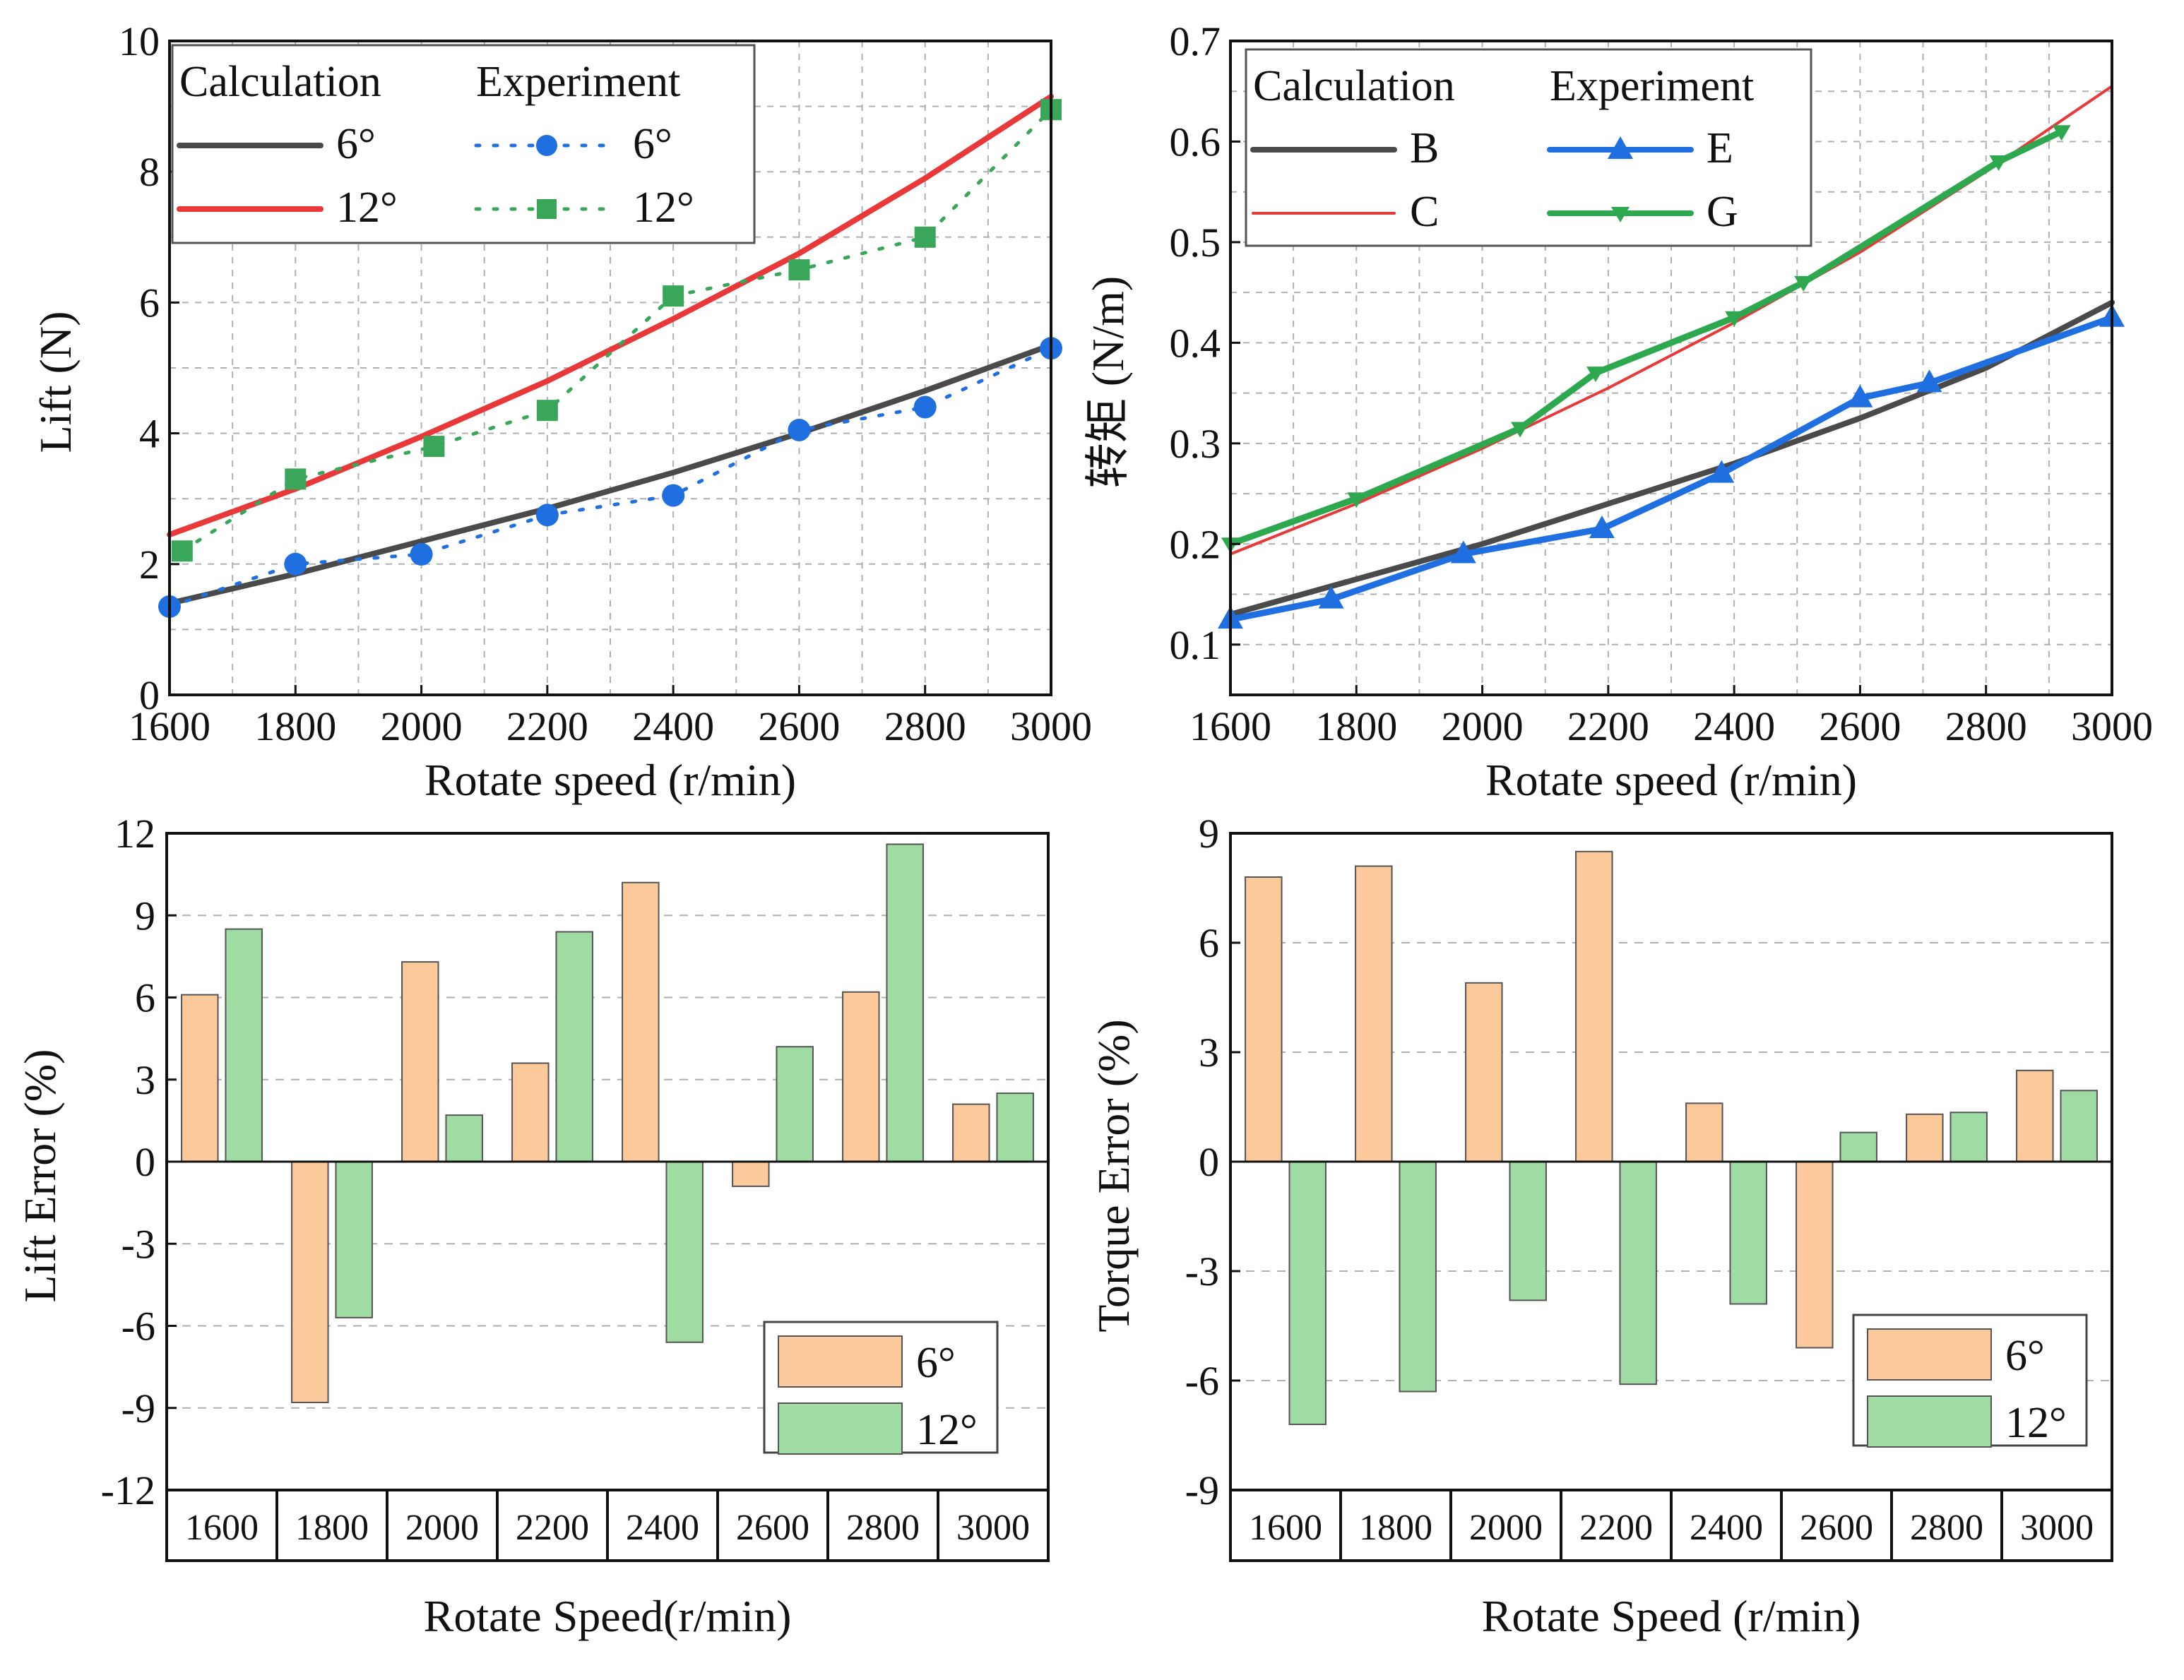 This screenshot has height=1680, width=2184. Describe the element at coordinates (1722, 212) in the screenshot. I see `legend-label-3: G` at that location.